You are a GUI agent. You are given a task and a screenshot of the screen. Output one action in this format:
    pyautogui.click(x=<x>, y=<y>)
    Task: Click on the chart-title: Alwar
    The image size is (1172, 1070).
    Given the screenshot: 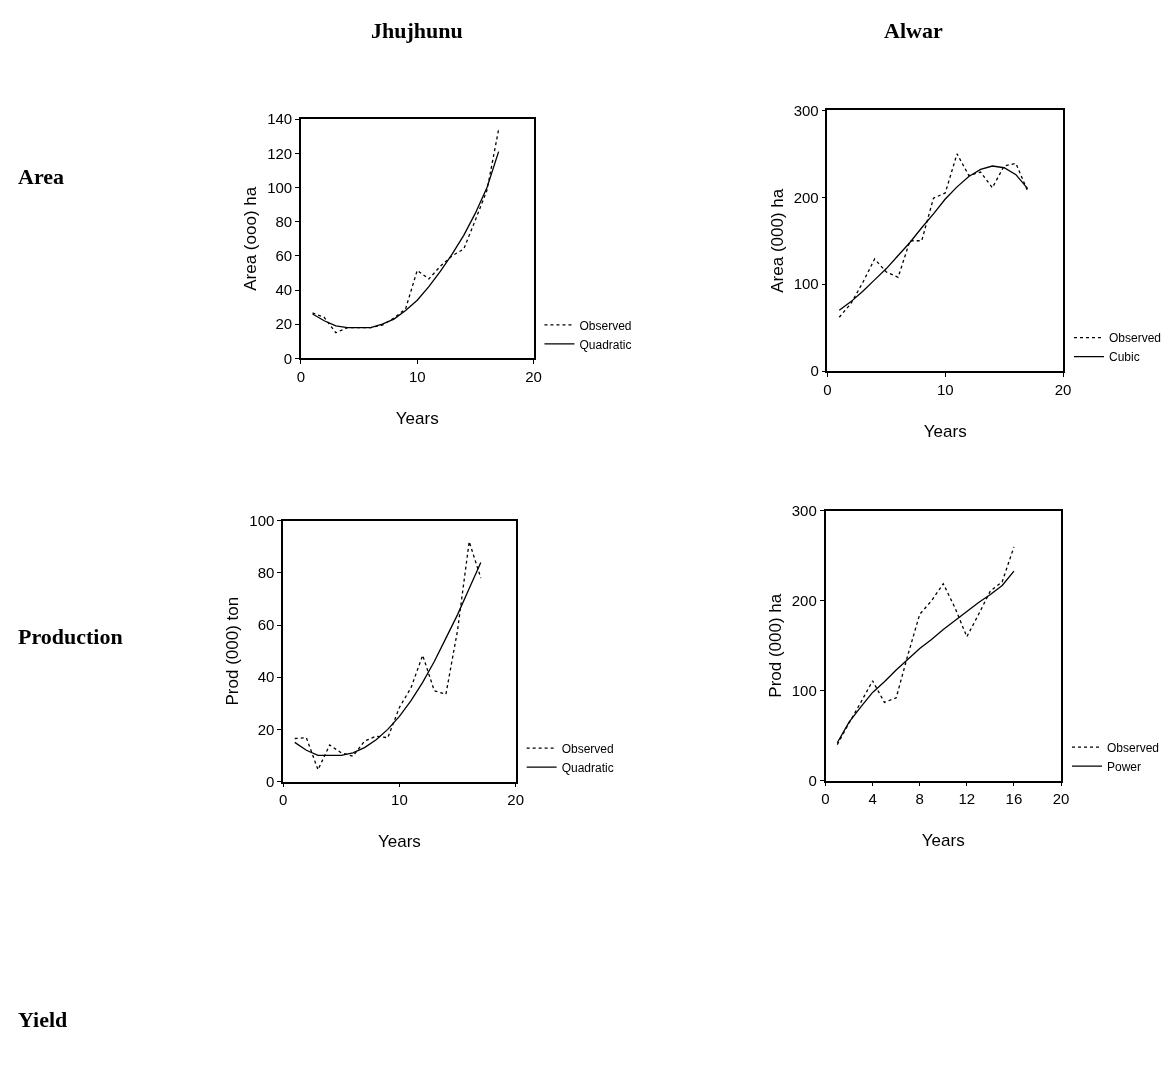 What is the action you would take?
    pyautogui.click(x=913, y=30)
    